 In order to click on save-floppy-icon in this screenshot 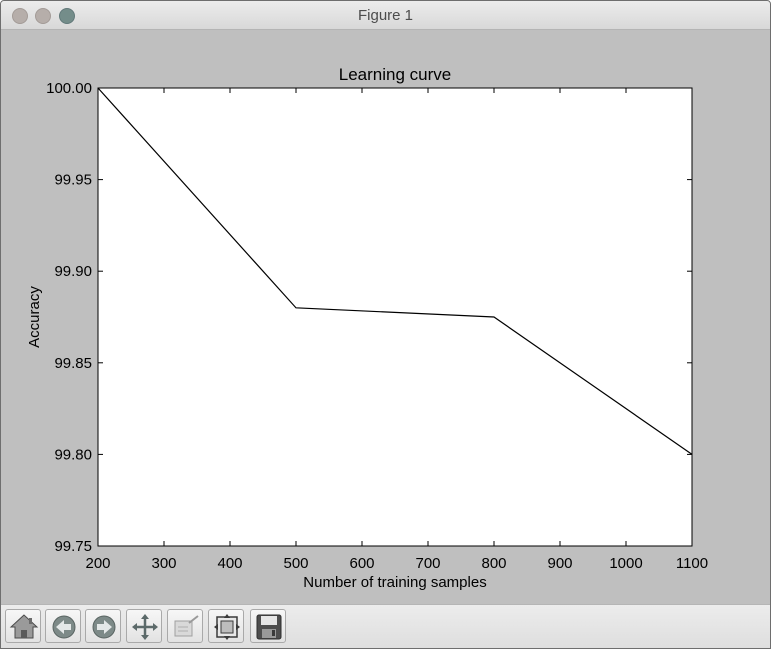, I will do `click(269, 627)`.